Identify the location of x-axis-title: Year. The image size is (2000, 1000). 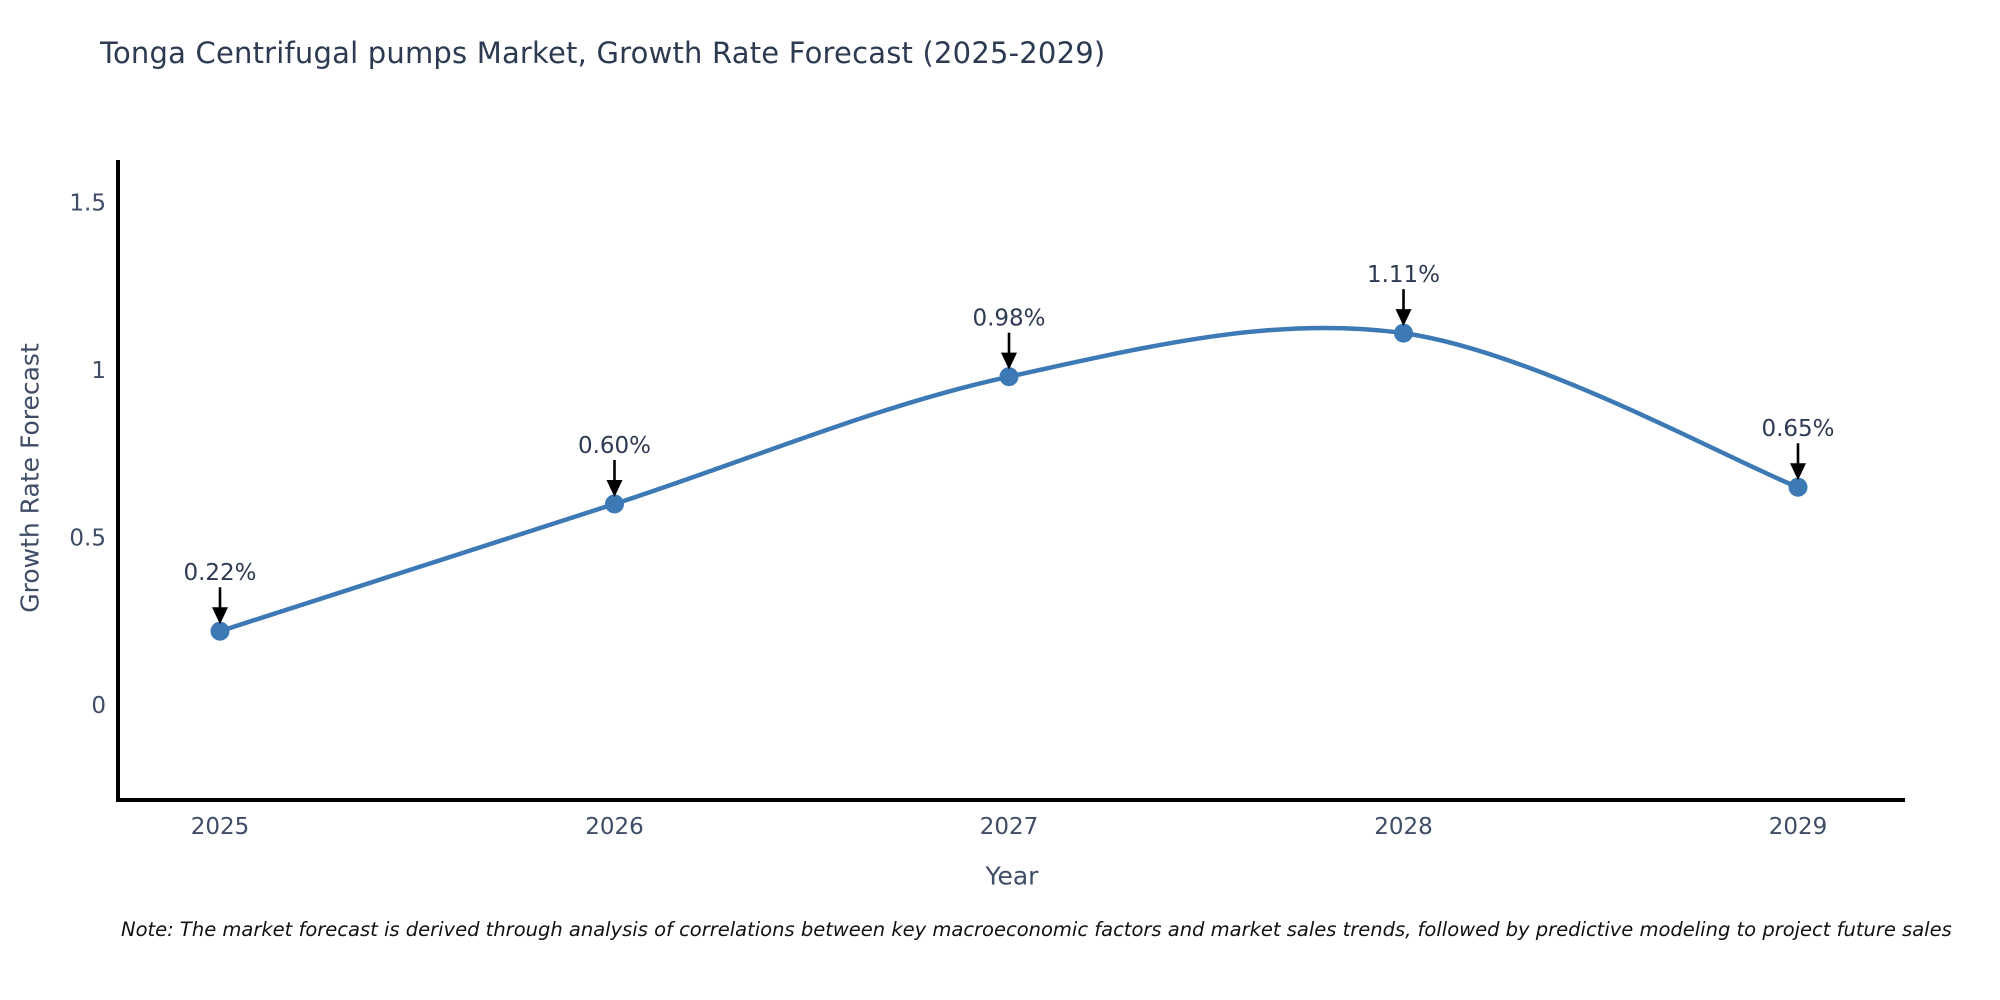
(1012, 876).